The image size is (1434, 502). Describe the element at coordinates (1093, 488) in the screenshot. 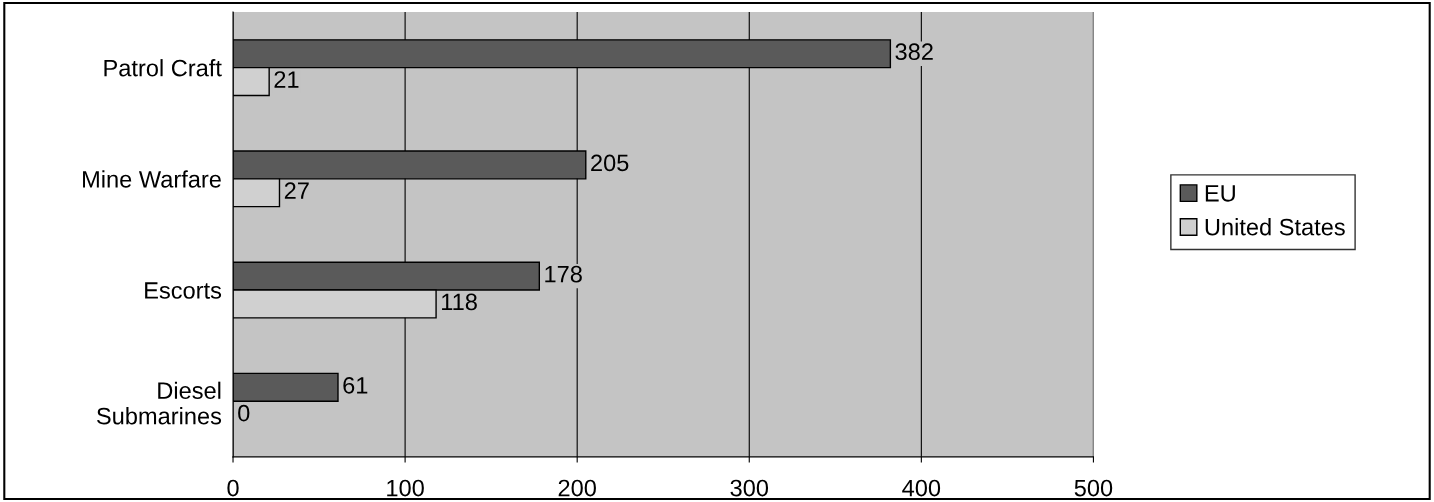

I see `x-tick-label: 500` at that location.